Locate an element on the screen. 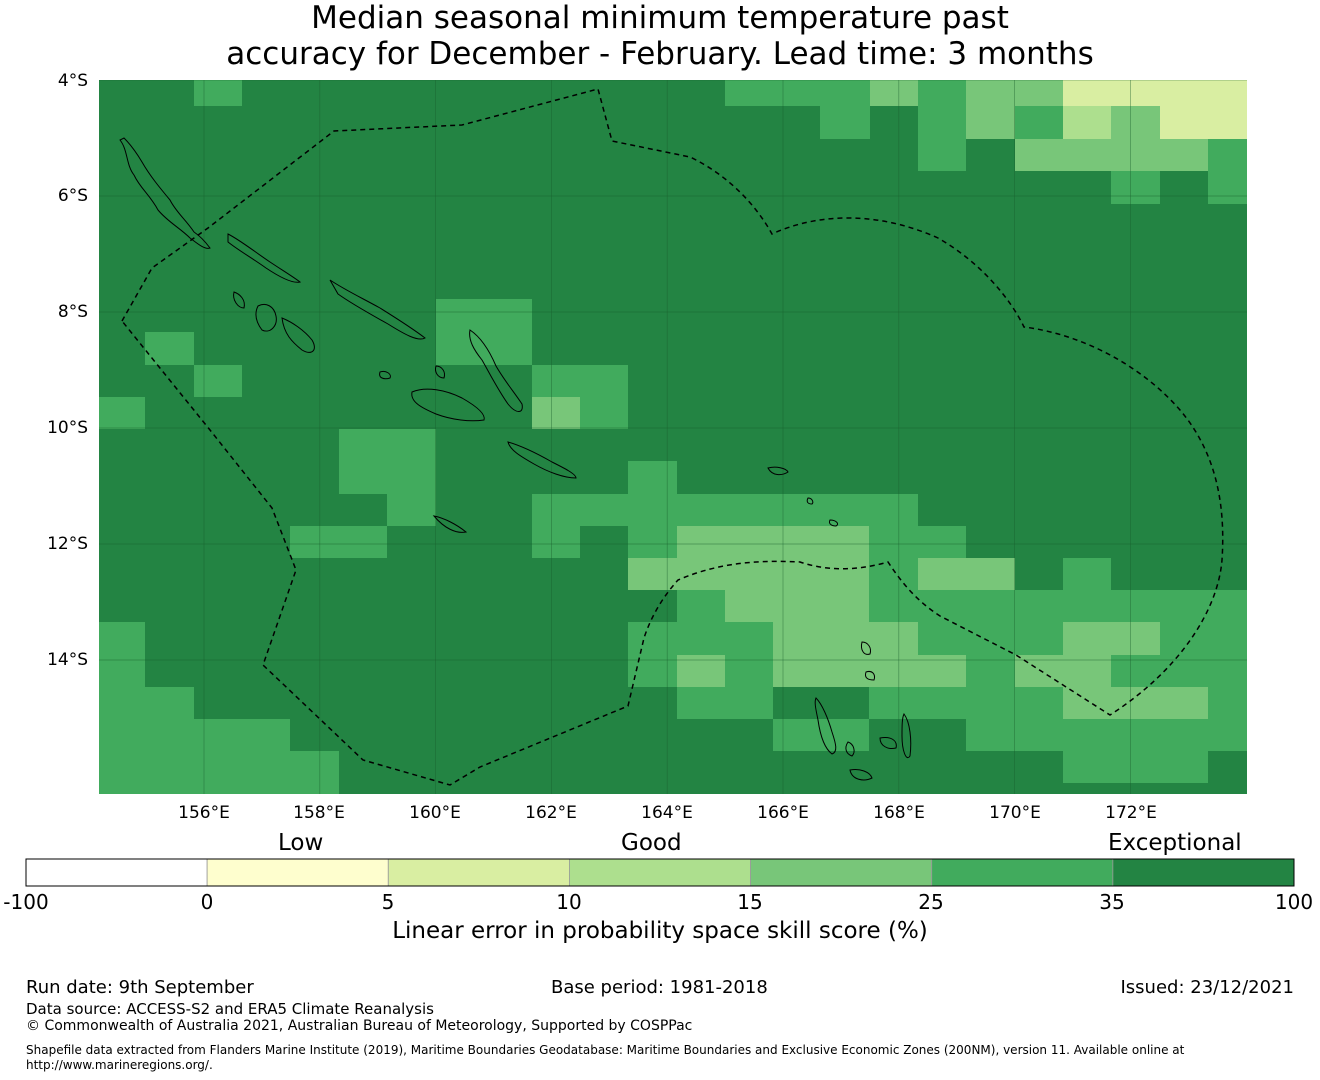  malaita-coast is located at coordinates (496, 370).